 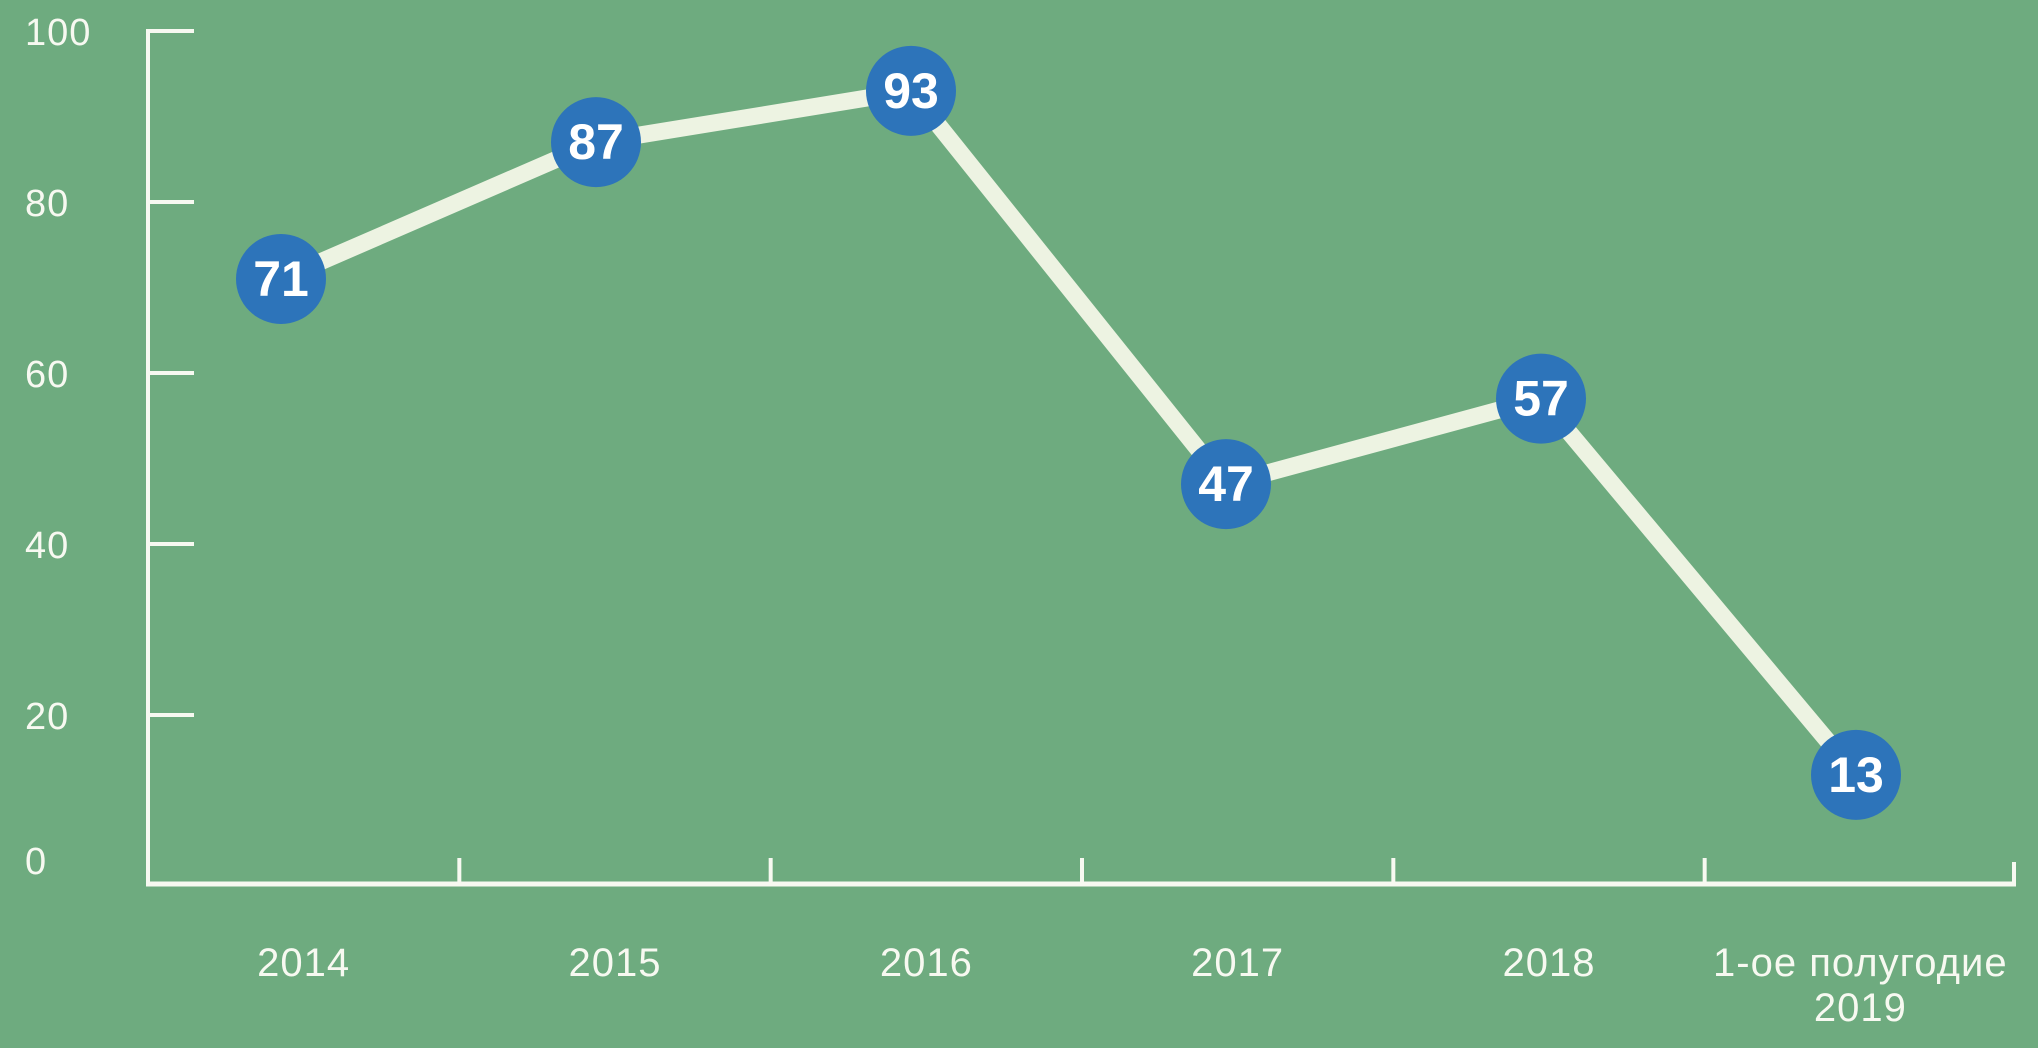 I want to click on data-point: 71, so click(x=281, y=278).